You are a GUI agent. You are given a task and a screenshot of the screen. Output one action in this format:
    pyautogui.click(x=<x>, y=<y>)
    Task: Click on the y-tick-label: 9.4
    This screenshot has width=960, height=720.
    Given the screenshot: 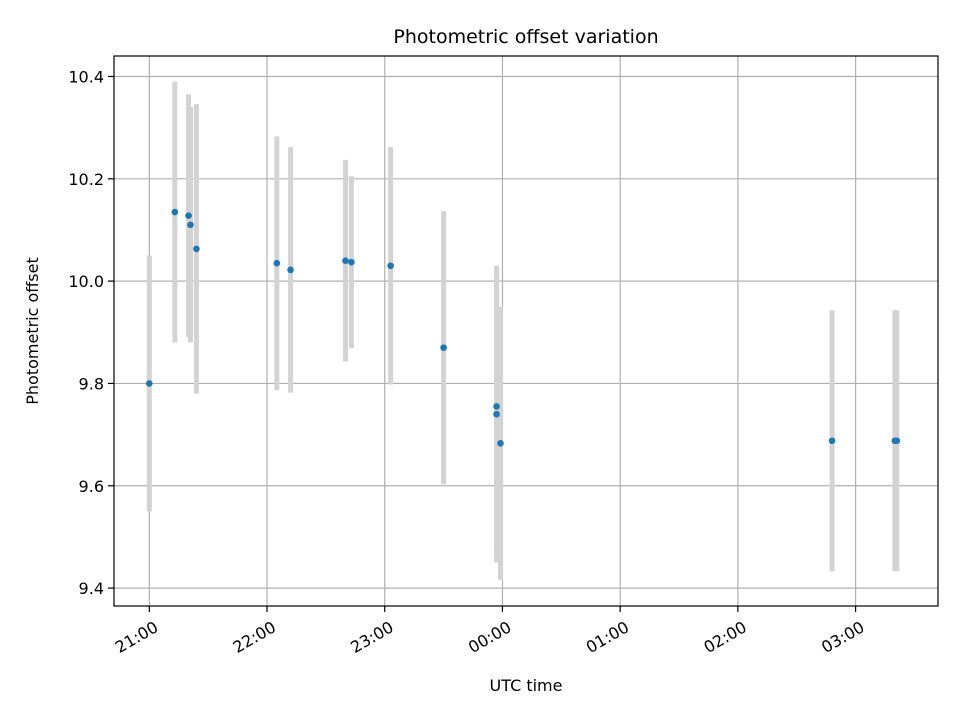 What is the action you would take?
    pyautogui.click(x=91, y=588)
    